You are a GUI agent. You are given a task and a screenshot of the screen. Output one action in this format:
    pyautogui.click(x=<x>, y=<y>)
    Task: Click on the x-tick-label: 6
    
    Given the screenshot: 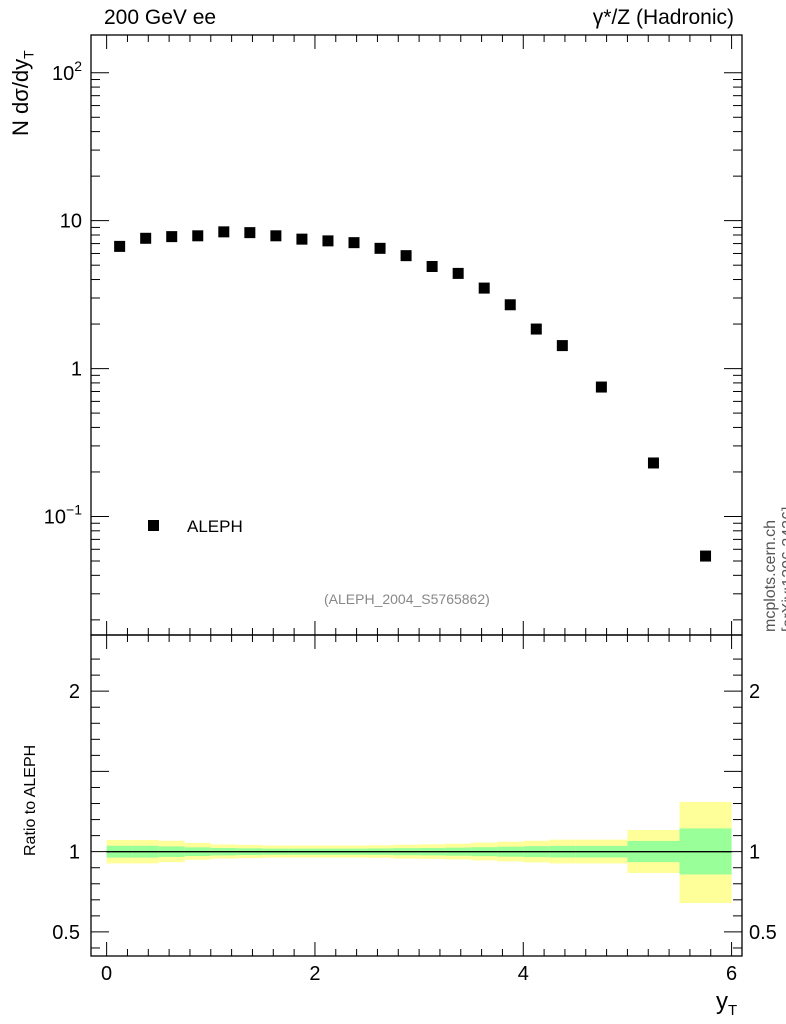 What is the action you would take?
    pyautogui.click(x=731, y=974)
    